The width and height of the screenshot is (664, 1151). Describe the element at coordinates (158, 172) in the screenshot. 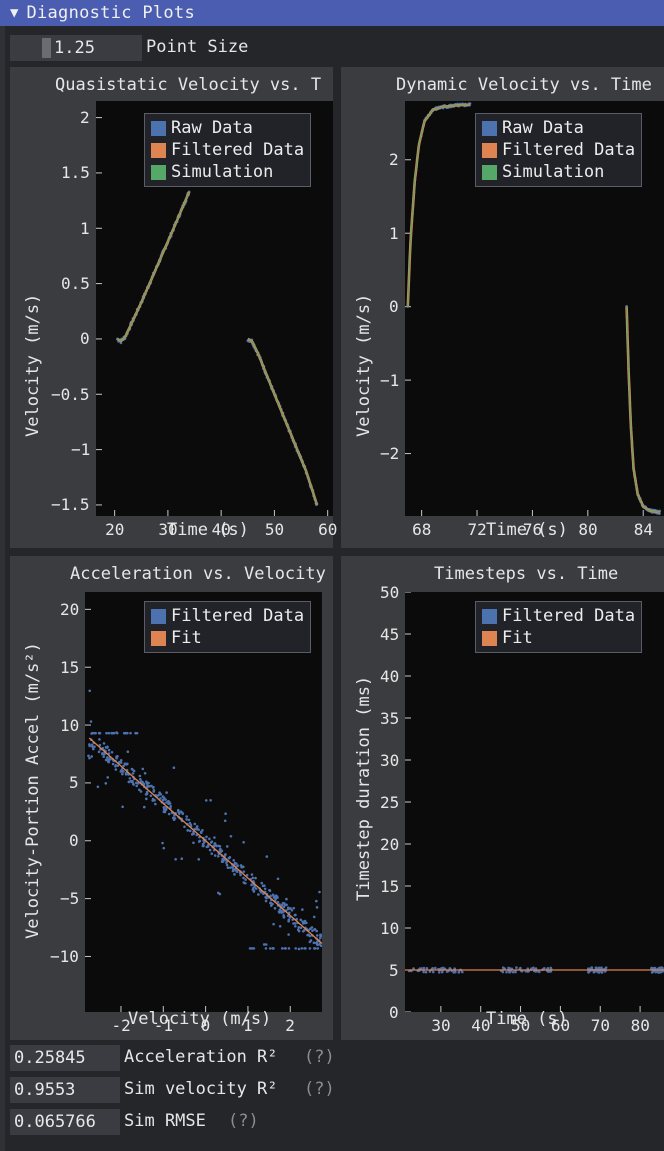

I see `legend-swatch` at that location.